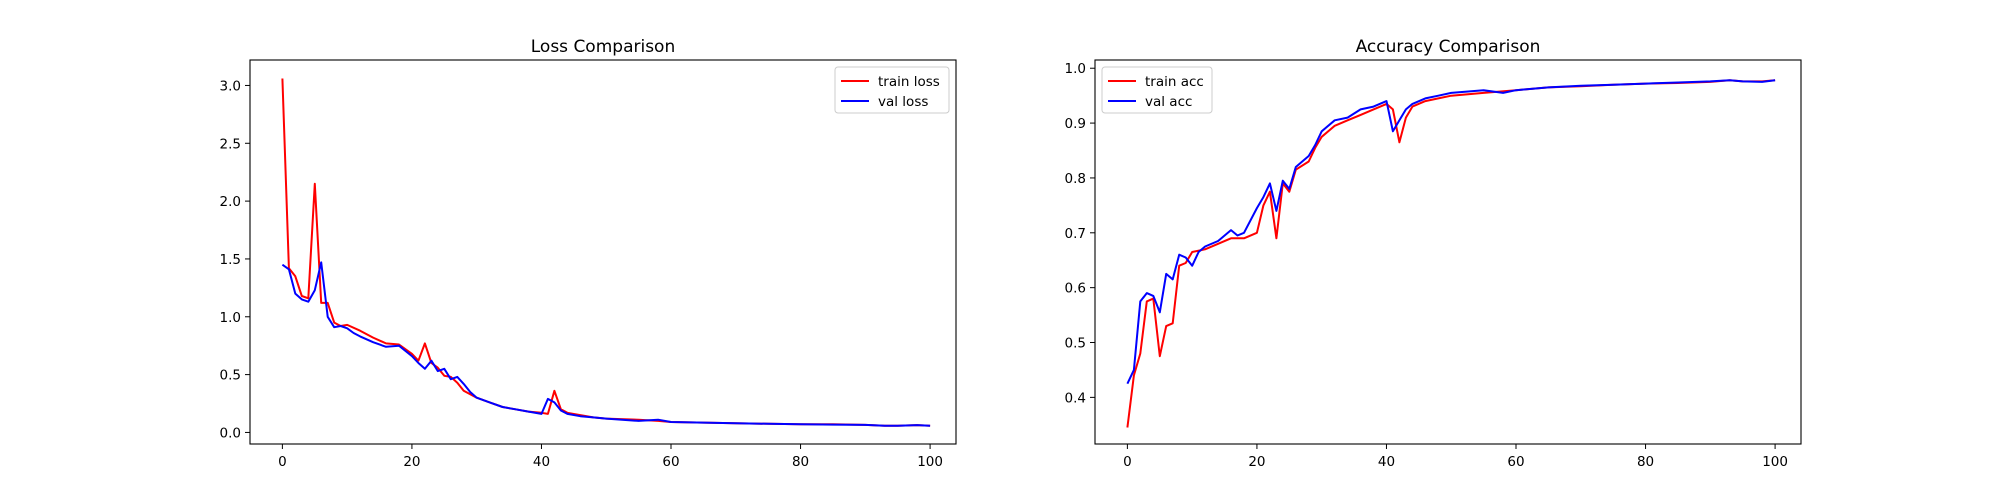 Image resolution: width=2000 pixels, height=500 pixels. Describe the element at coordinates (230, 86) in the screenshot. I see `loss-y-tick-label: 3.0` at that location.